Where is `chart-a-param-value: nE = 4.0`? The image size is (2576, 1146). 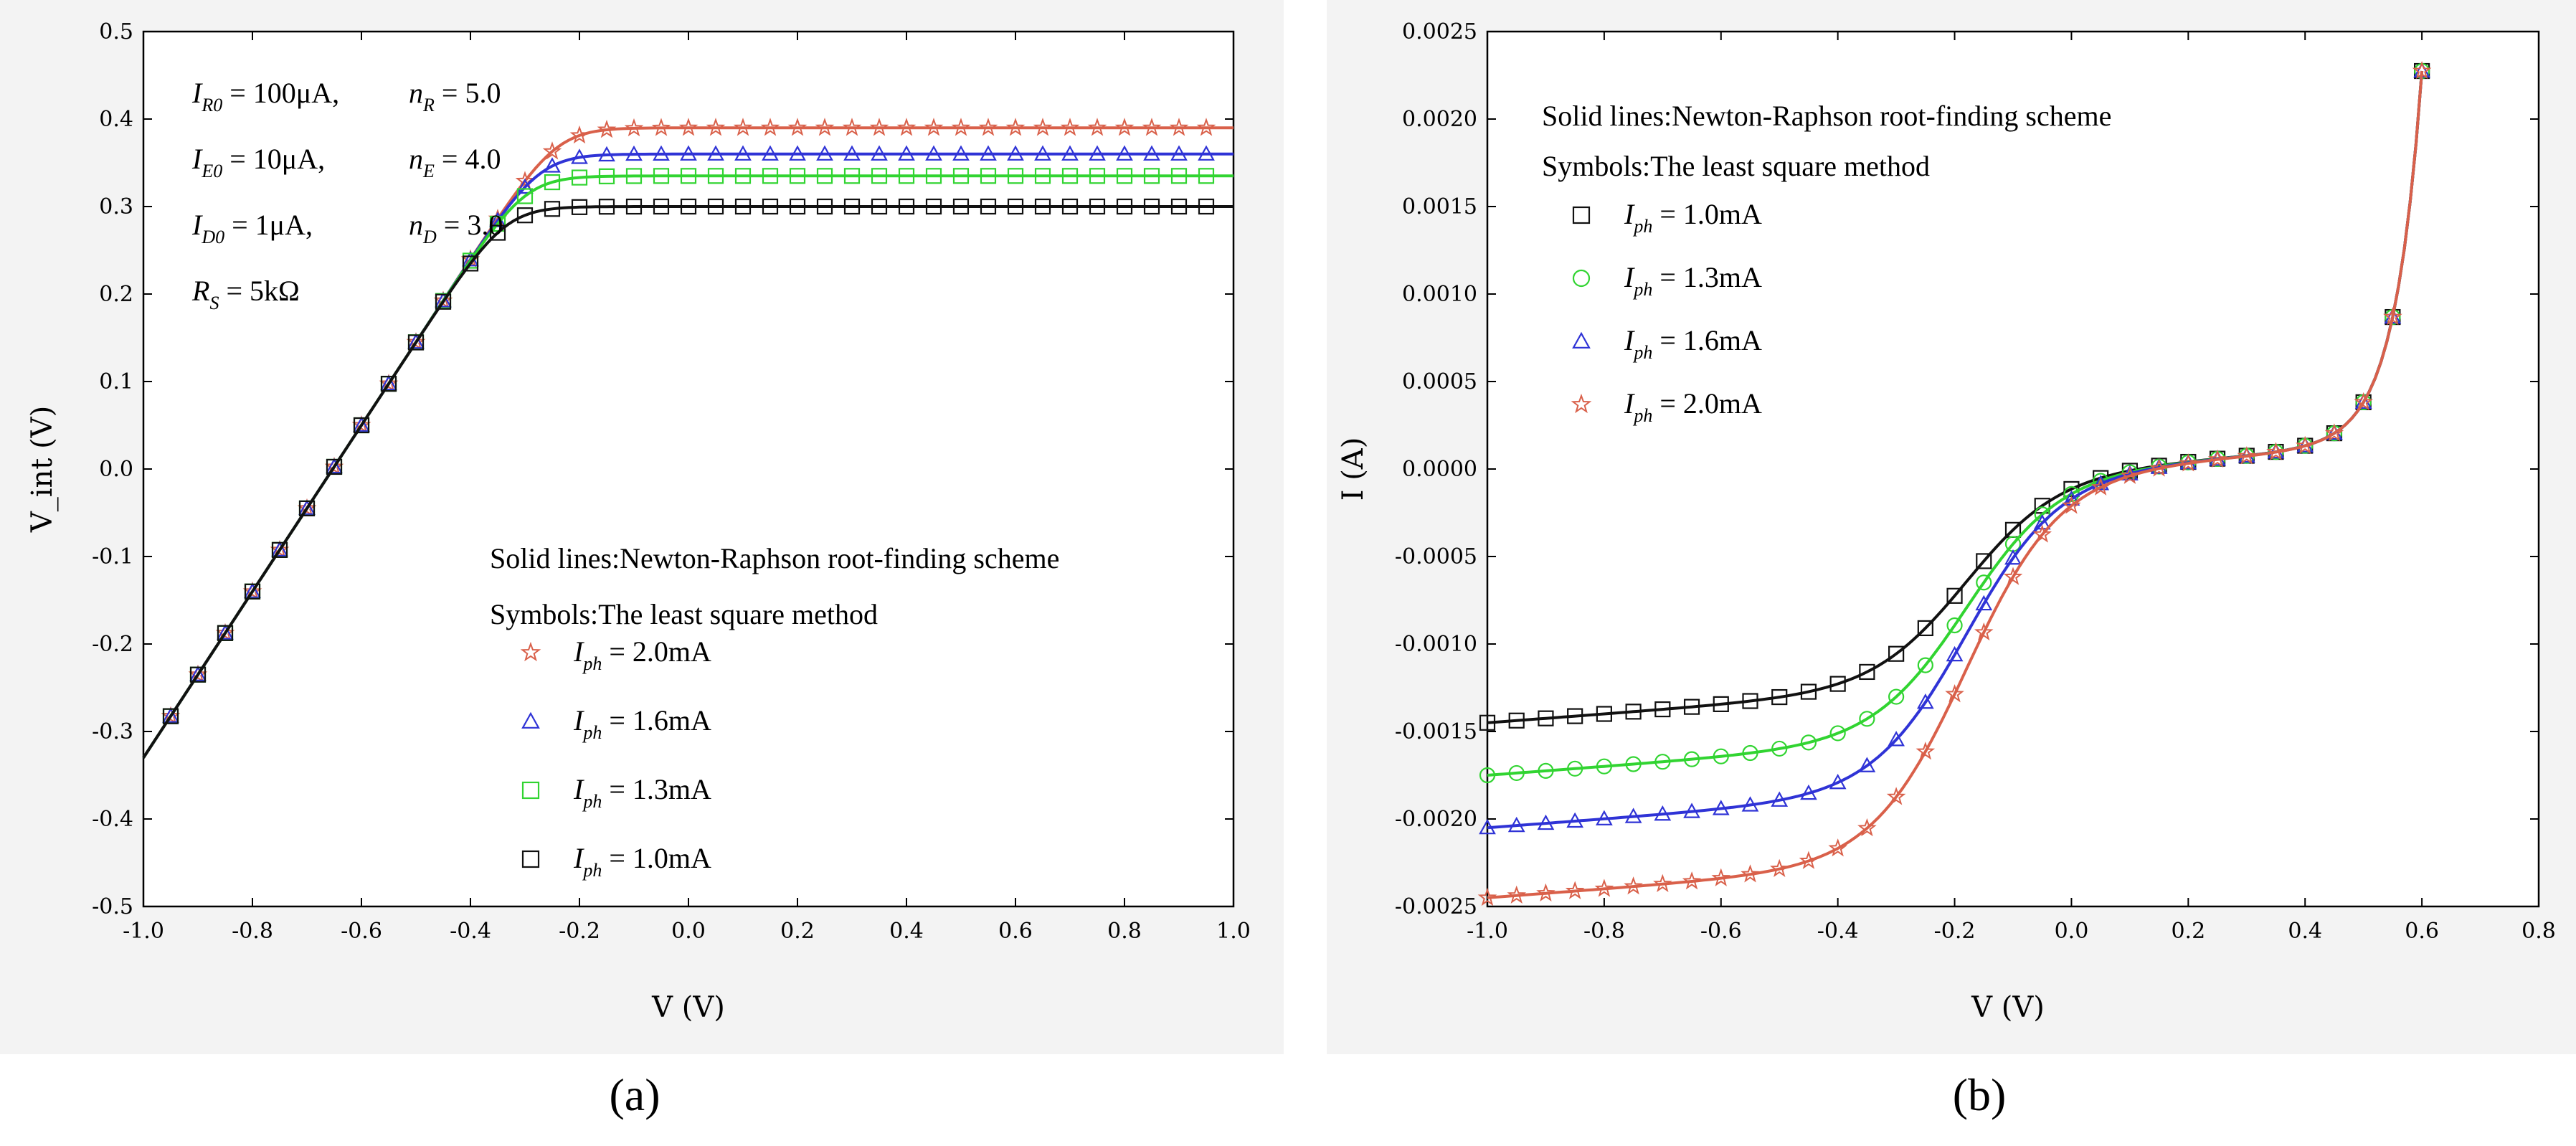 chart-a-param-value: nE = 4.0 is located at coordinates (455, 162).